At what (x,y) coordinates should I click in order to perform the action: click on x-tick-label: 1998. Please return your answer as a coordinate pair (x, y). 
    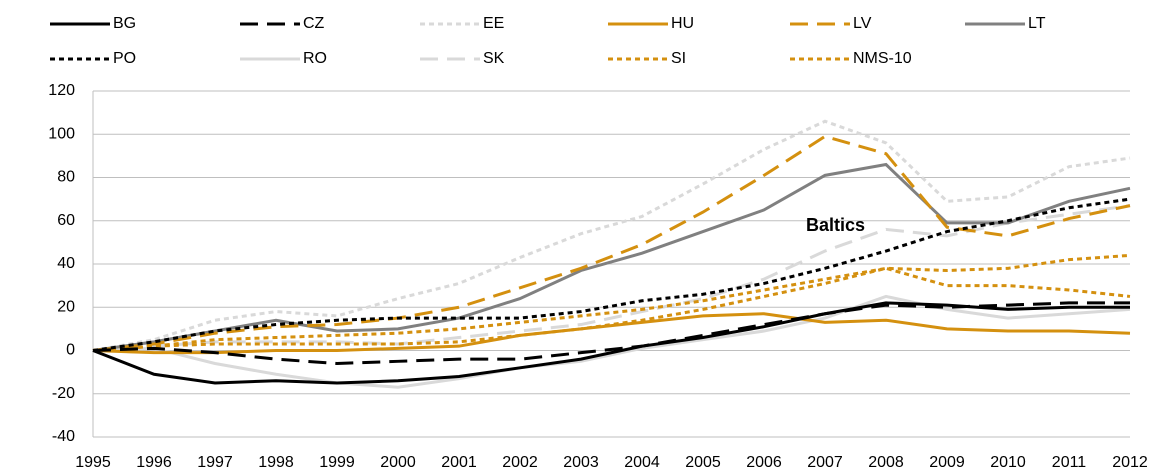
    Looking at the image, I should click on (276, 462).